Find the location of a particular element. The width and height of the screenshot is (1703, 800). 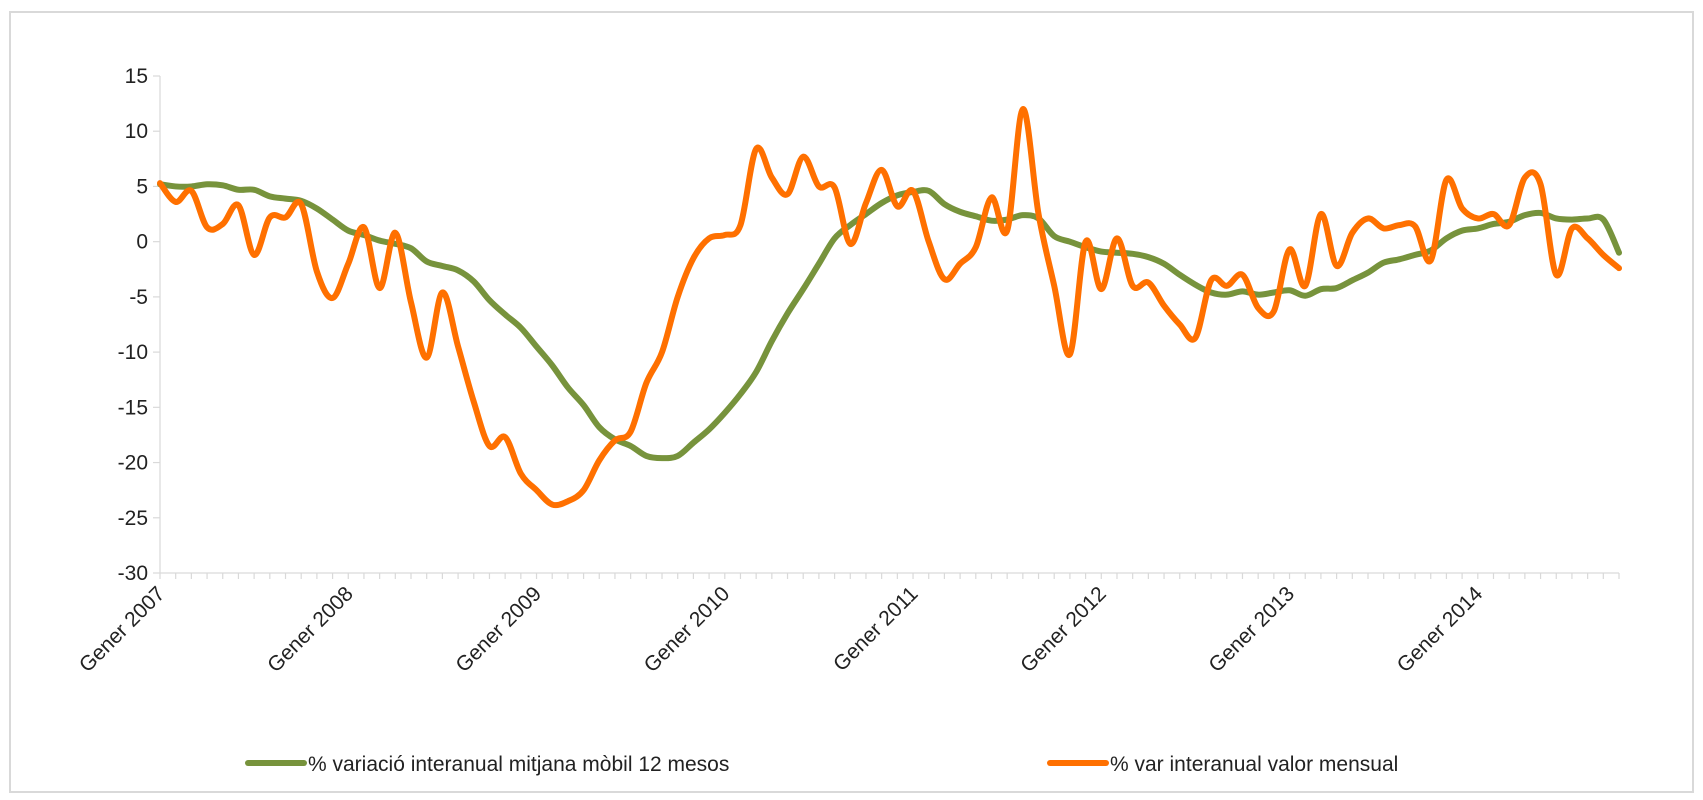

y-tick-label: -30 is located at coordinates (133, 573).